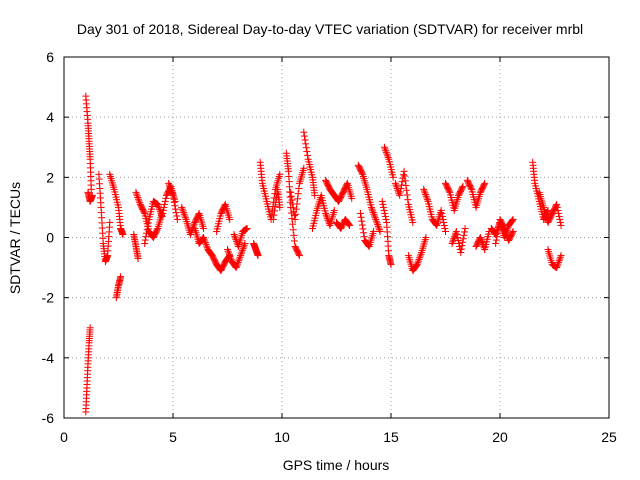  What do you see at coordinates (50, 177) in the screenshot?
I see `y-tick-label: 2` at bounding box center [50, 177].